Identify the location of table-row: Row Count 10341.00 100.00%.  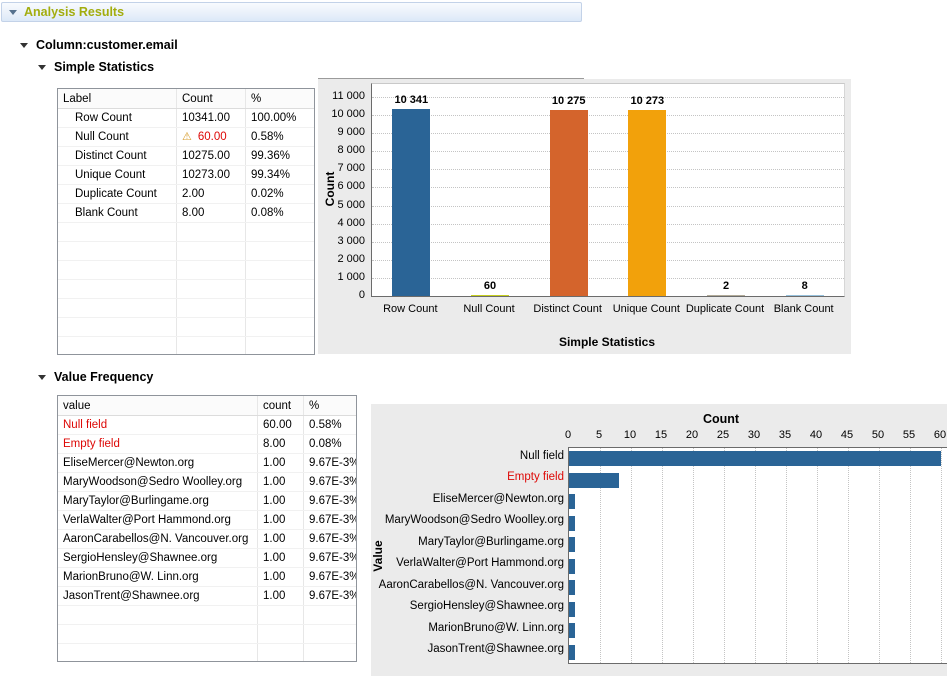
(186, 118).